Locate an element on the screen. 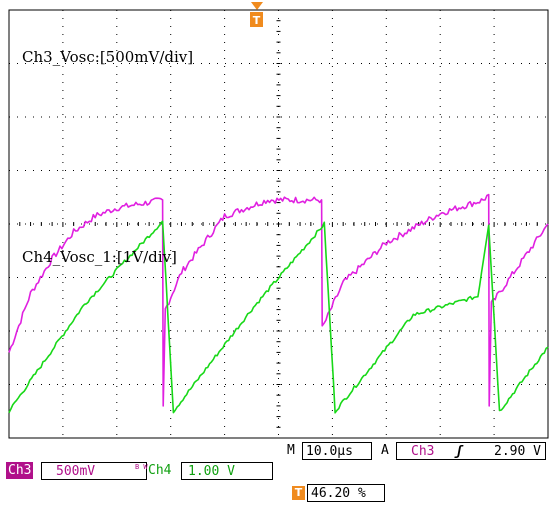  ch4-scale-readout: 1.00 V is located at coordinates (227, 471).